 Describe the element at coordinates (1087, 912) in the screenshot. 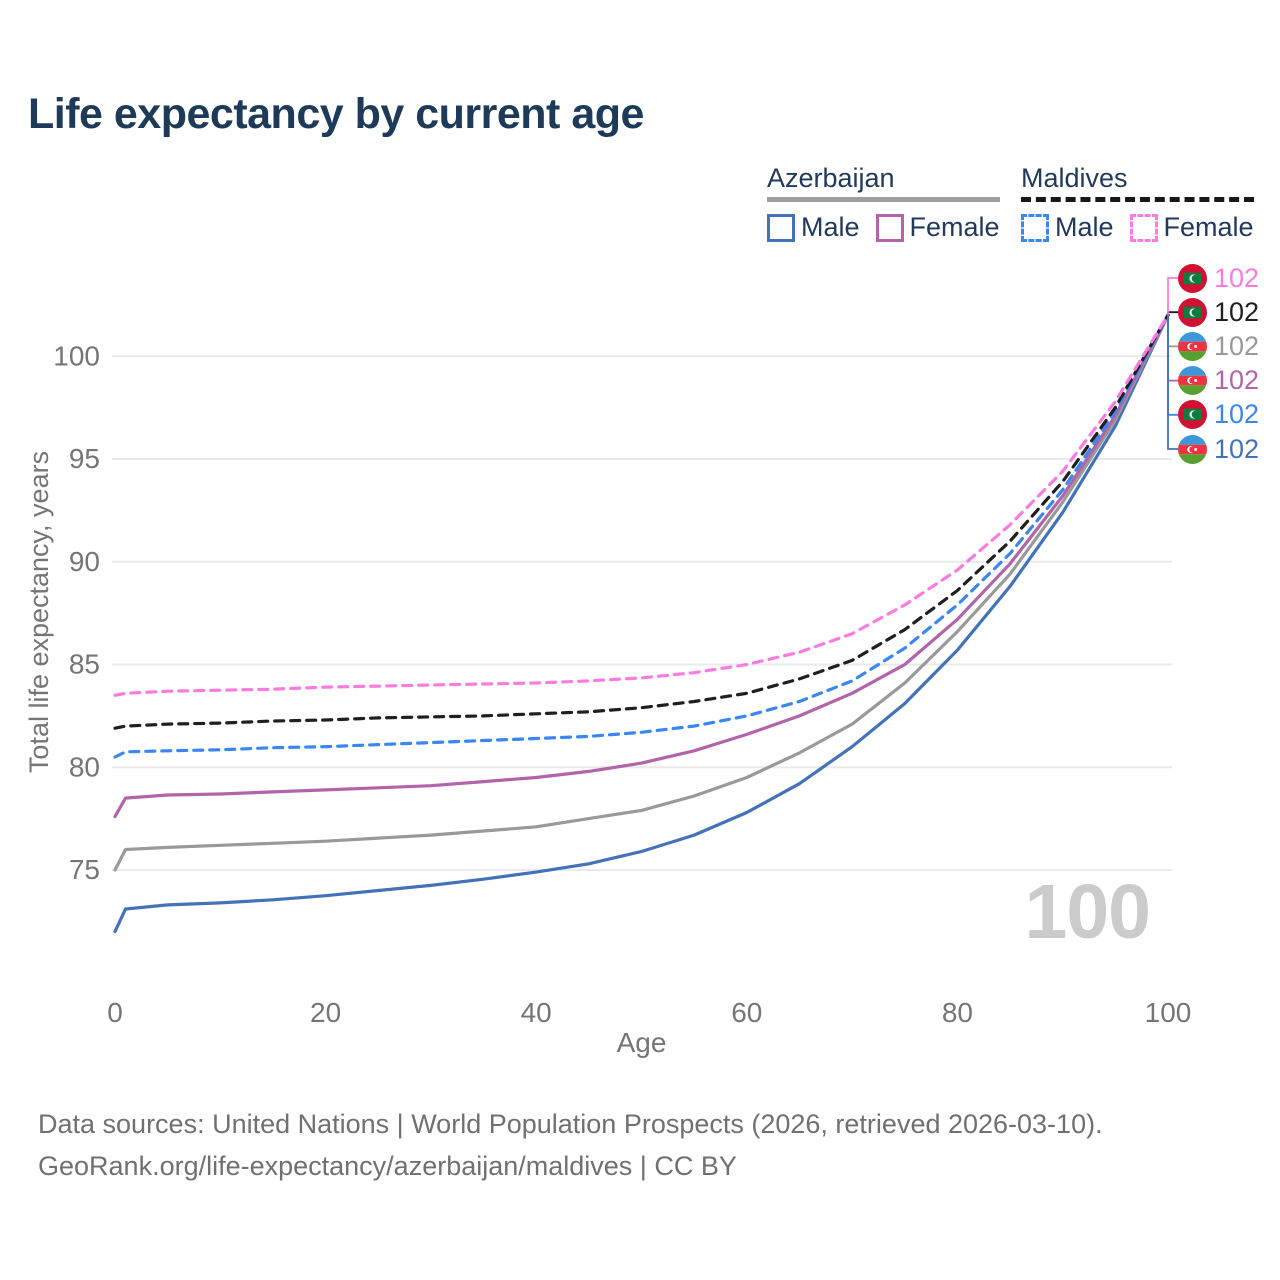

I see `age-indicator: 100` at that location.